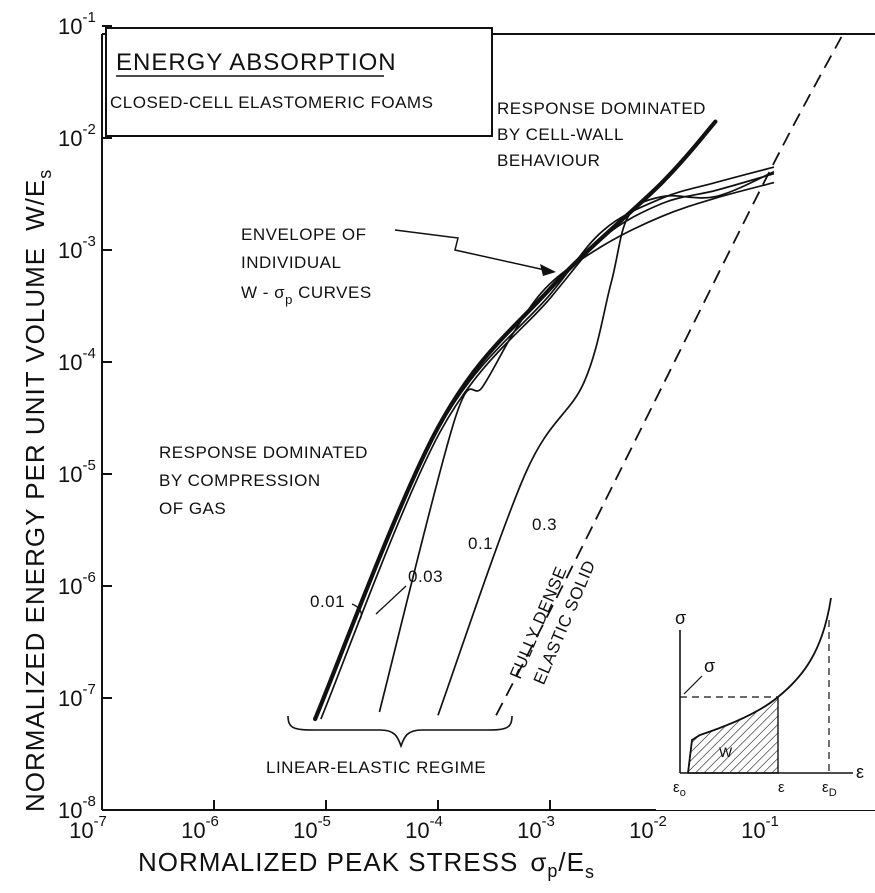  I want to click on chart-title: ENERGY ABSORPTION, so click(256, 62).